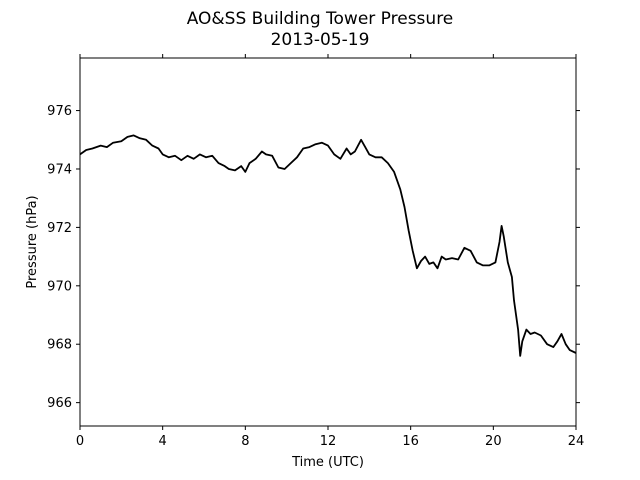  Describe the element at coordinates (328, 441) in the screenshot. I see `x-tick-label: 12` at that location.